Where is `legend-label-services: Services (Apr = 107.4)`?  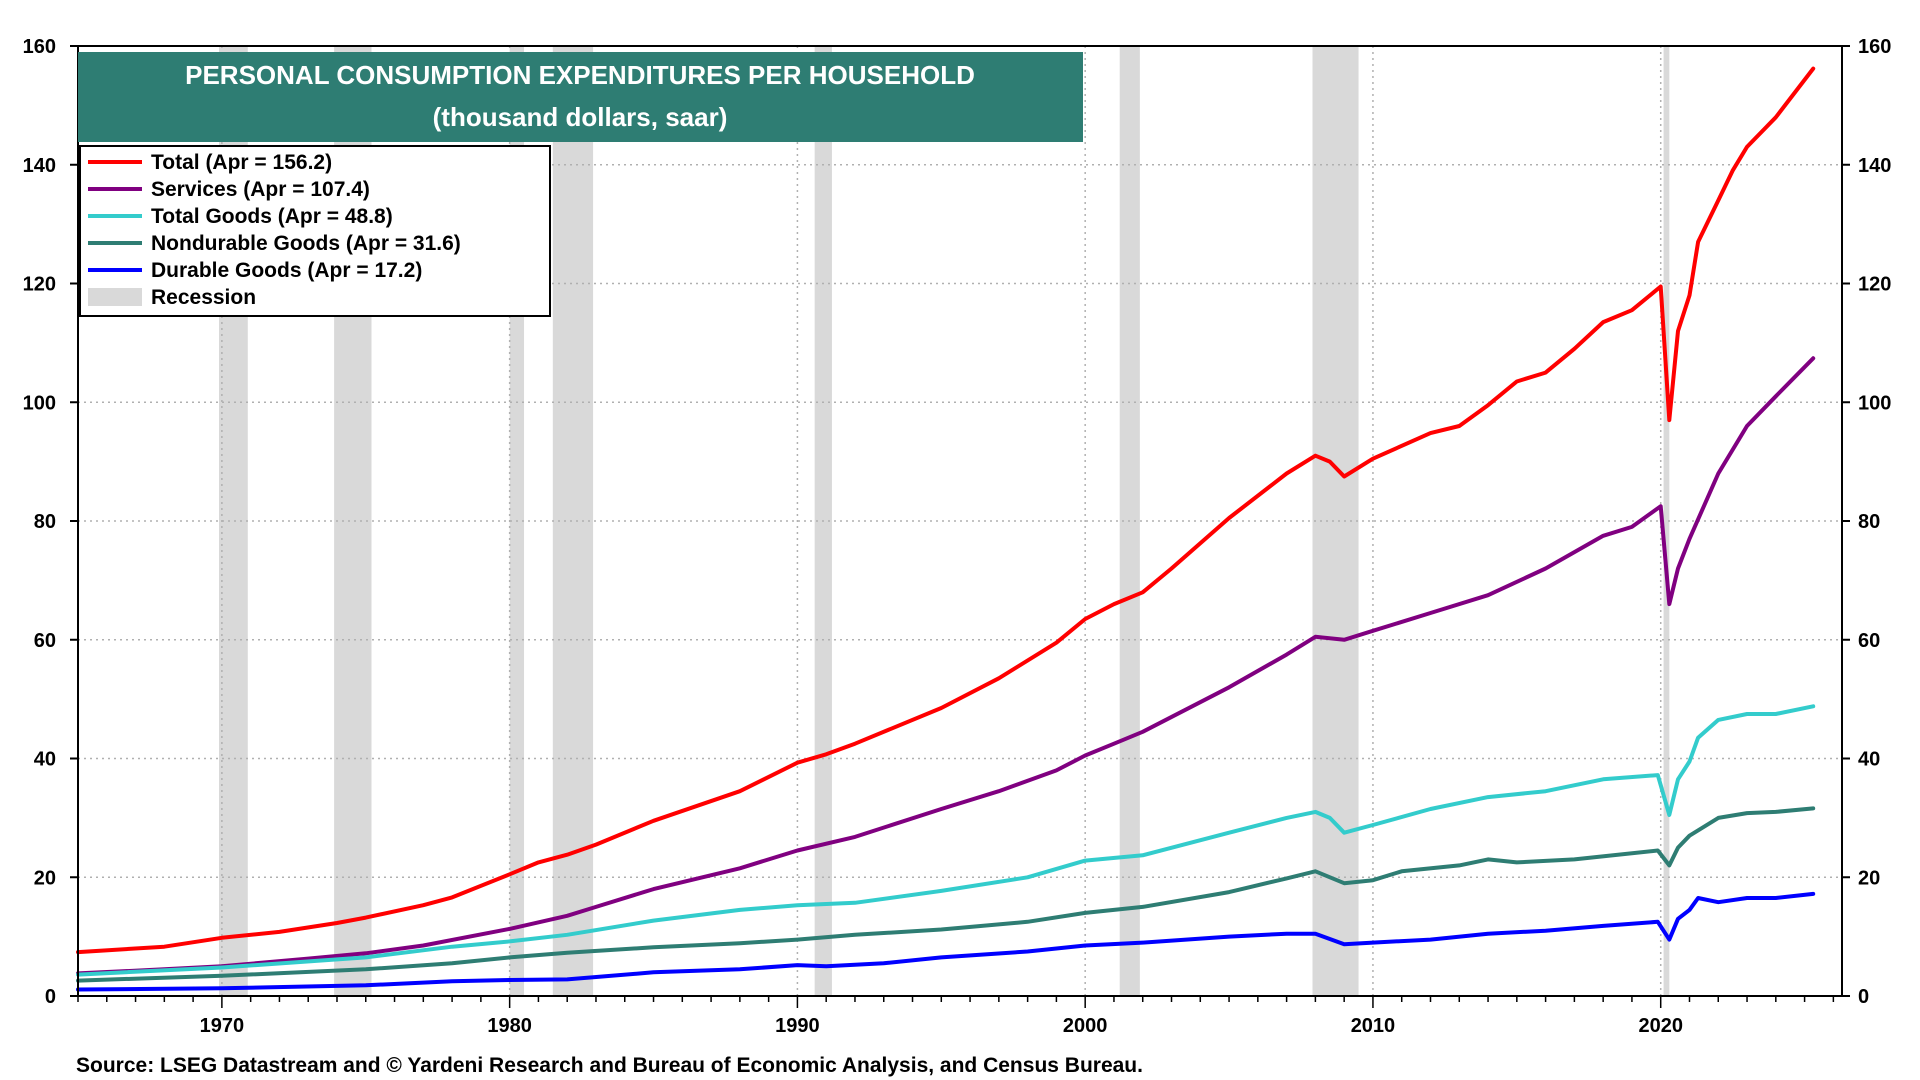 legend-label-services: Services (Apr = 107.4) is located at coordinates (260, 189).